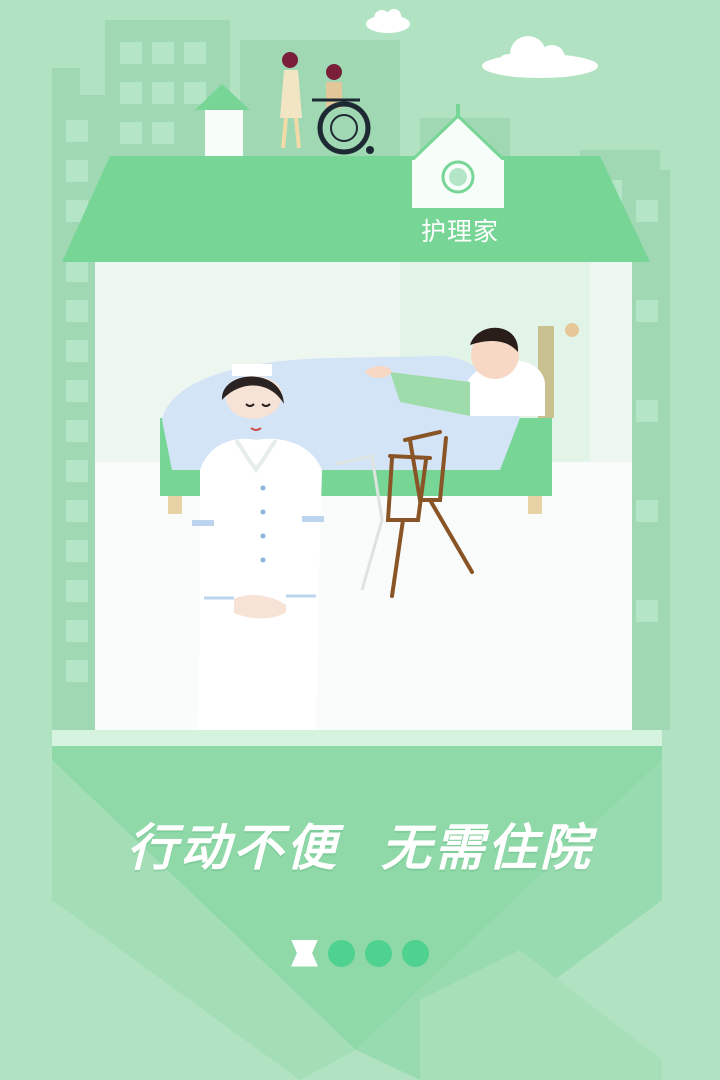  What do you see at coordinates (487, 848) in the screenshot?
I see `slogan-part-2: 无需住院` at bounding box center [487, 848].